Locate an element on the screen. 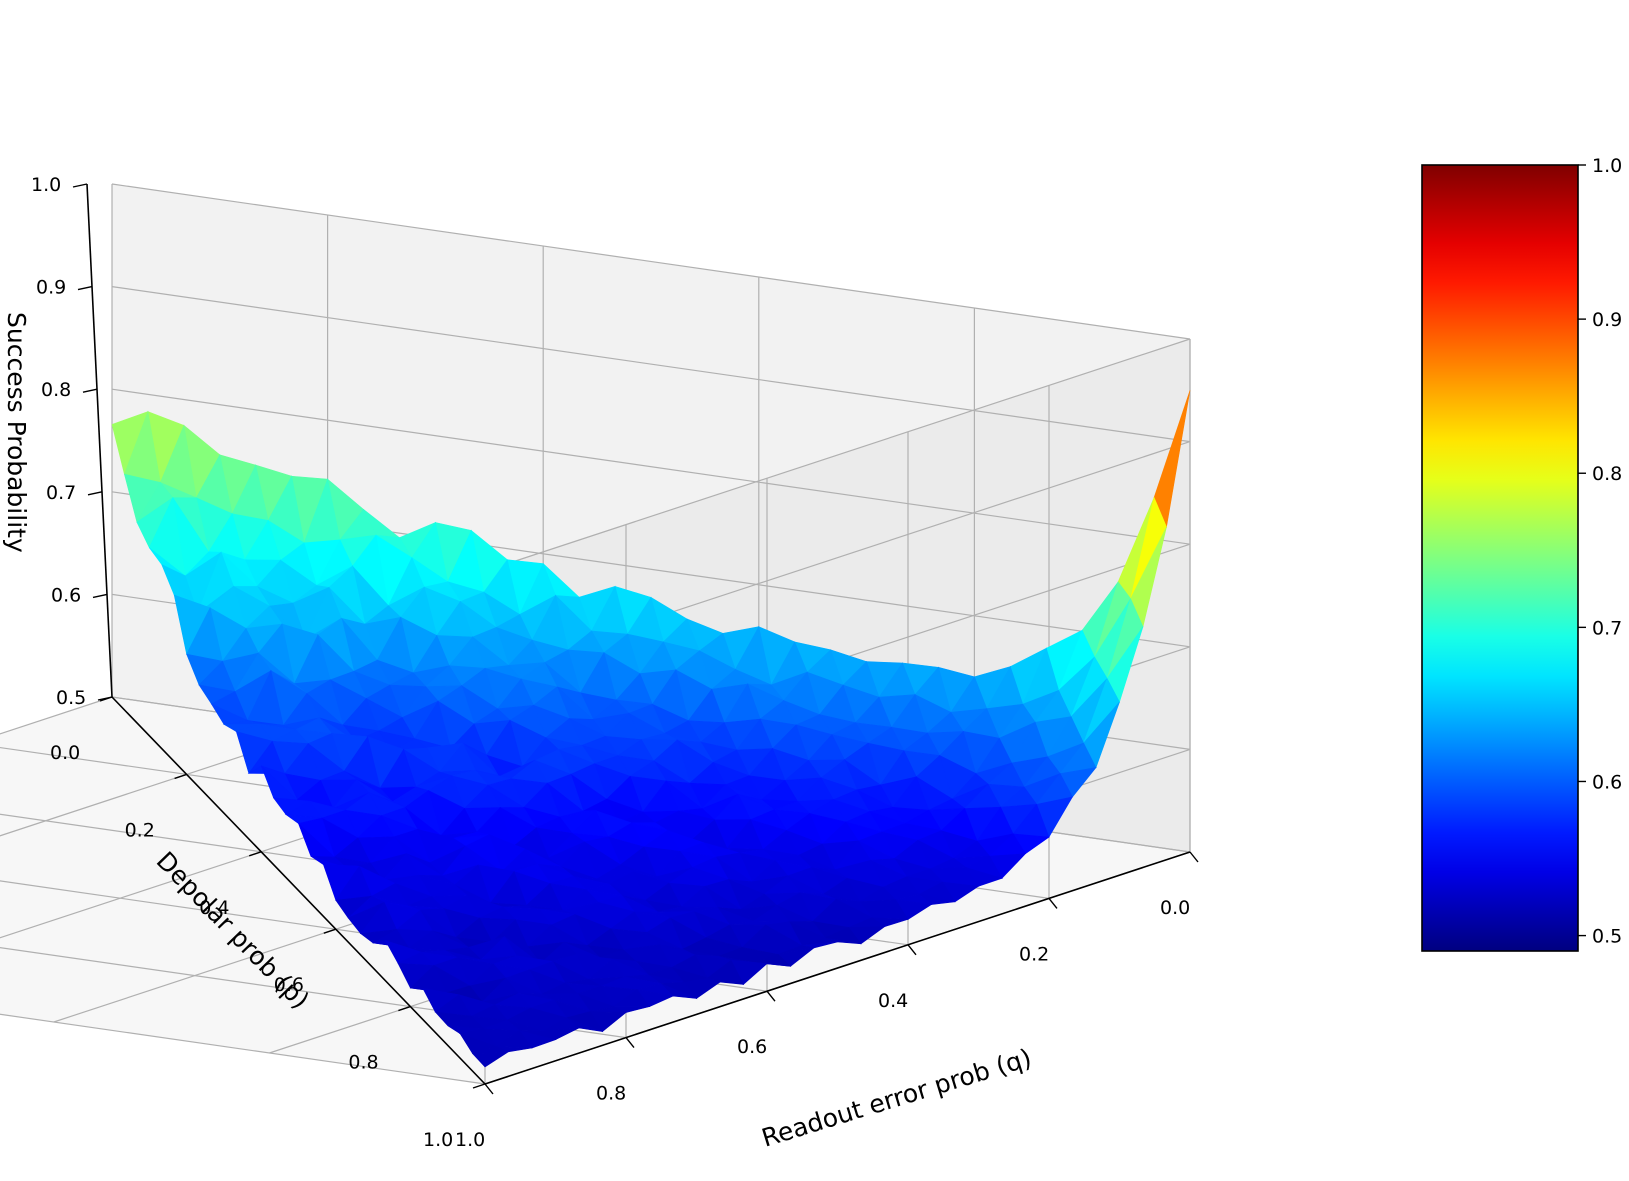 The height and width of the screenshot is (1181, 1629). y-tick-label: 0.0 is located at coordinates (65, 753).